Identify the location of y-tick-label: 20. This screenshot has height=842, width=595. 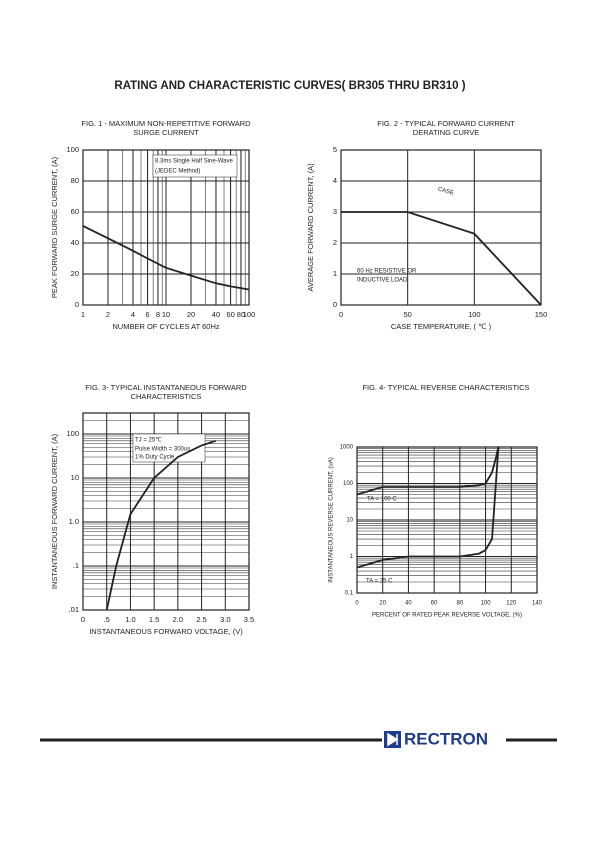
(75, 273).